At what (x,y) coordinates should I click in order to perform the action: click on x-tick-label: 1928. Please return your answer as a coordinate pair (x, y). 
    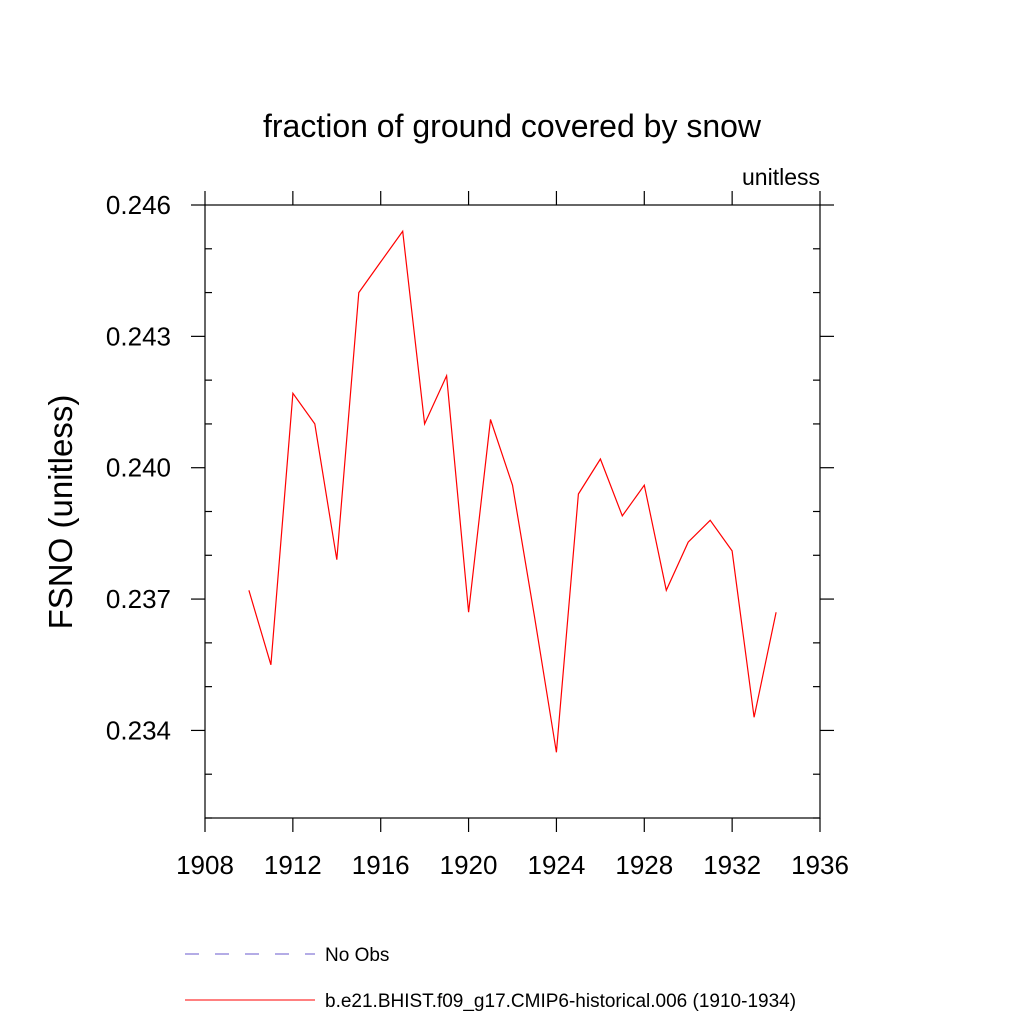
    Looking at the image, I should click on (644, 865).